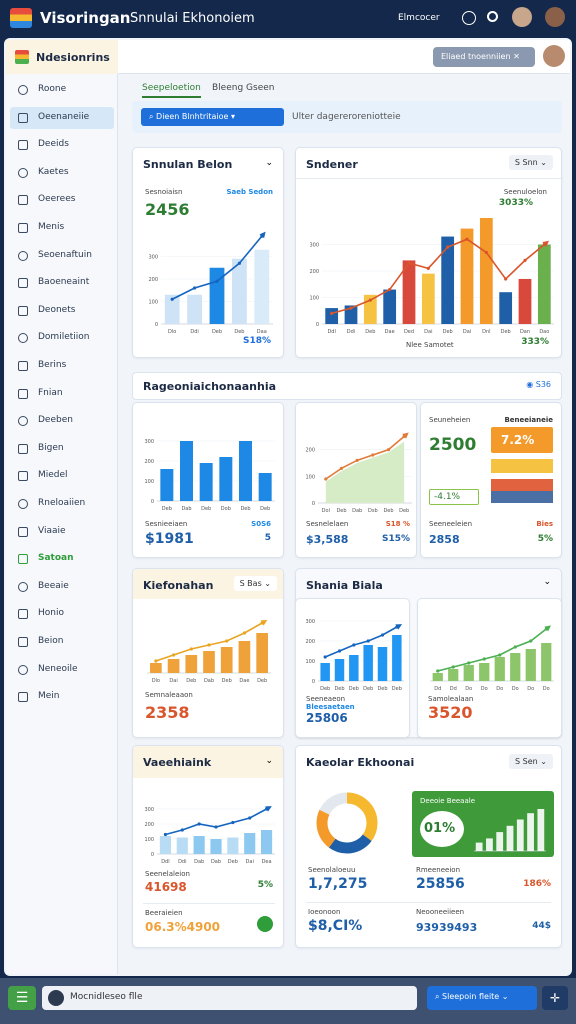 This screenshot has height=1024, width=576. Describe the element at coordinates (52, 365) in the screenshot. I see `nav-item: Berins` at that location.